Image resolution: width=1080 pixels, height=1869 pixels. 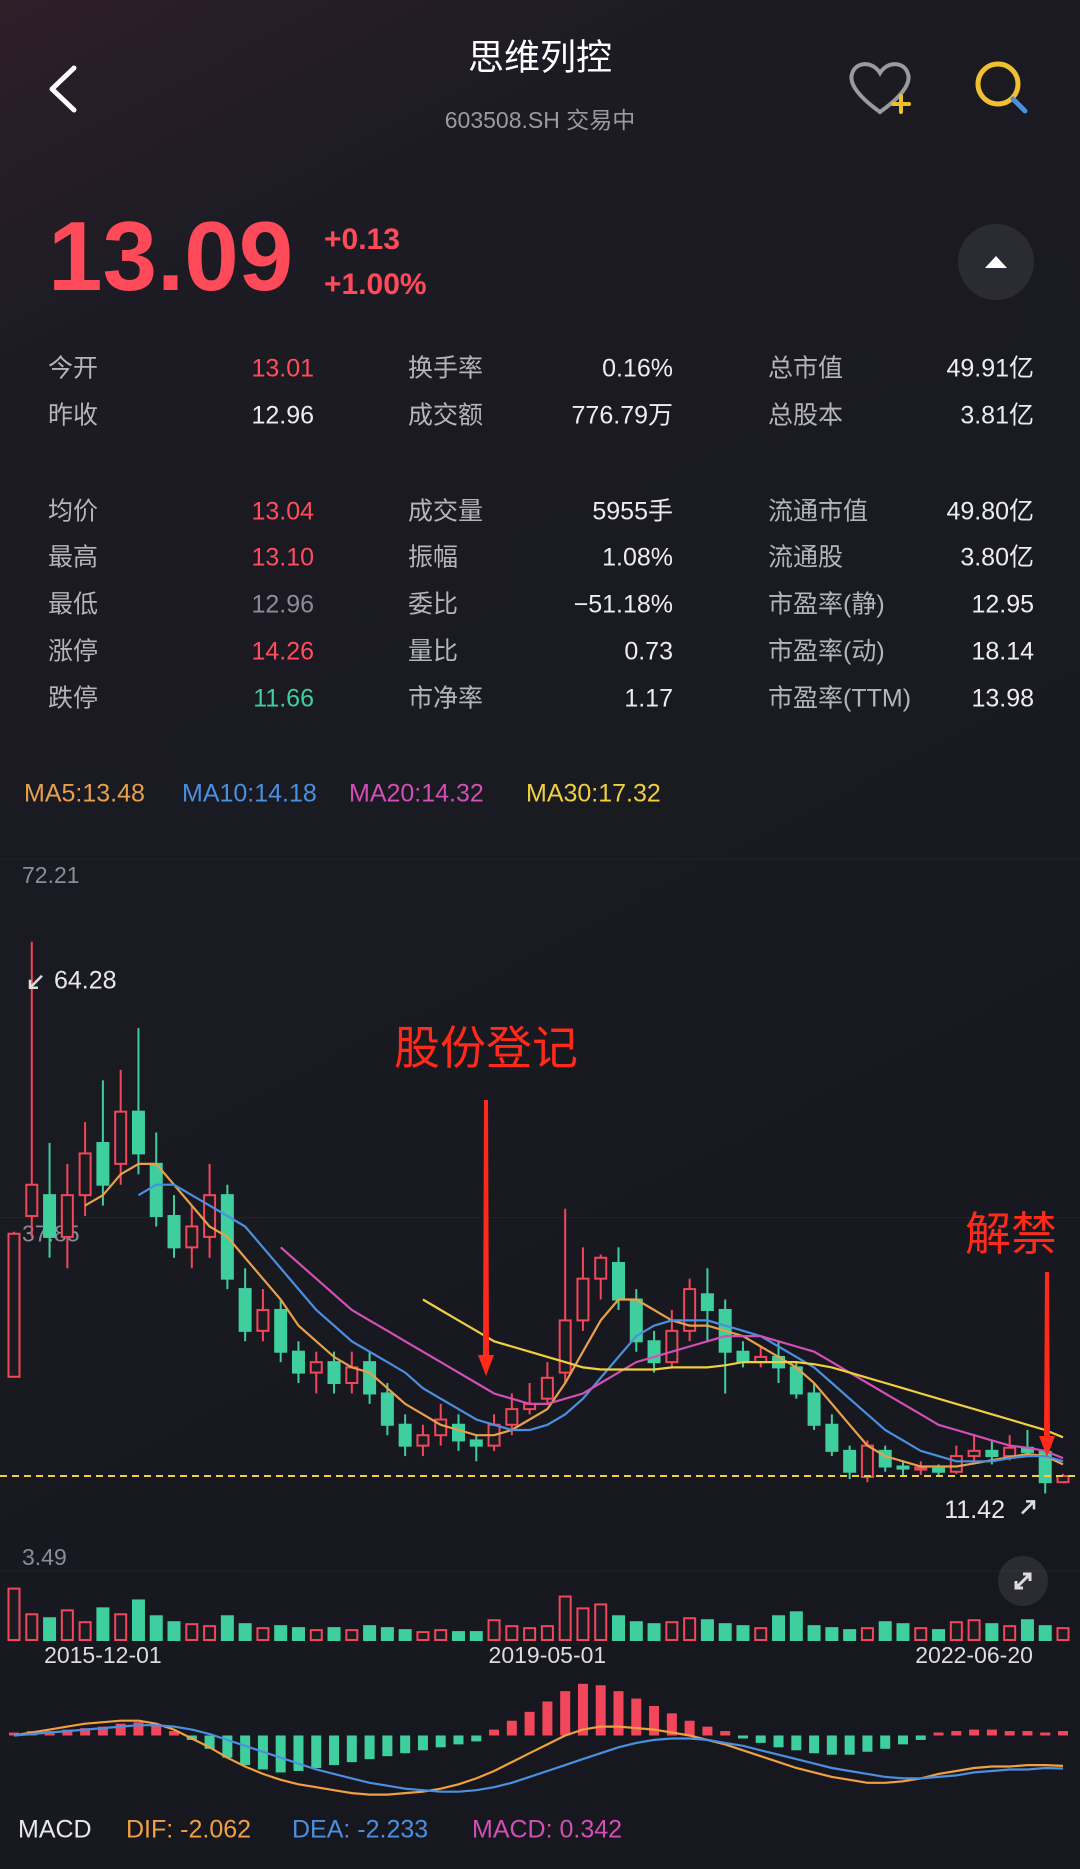 What do you see at coordinates (1011, 1234) in the screenshot?
I see `annotation: 解禁` at bounding box center [1011, 1234].